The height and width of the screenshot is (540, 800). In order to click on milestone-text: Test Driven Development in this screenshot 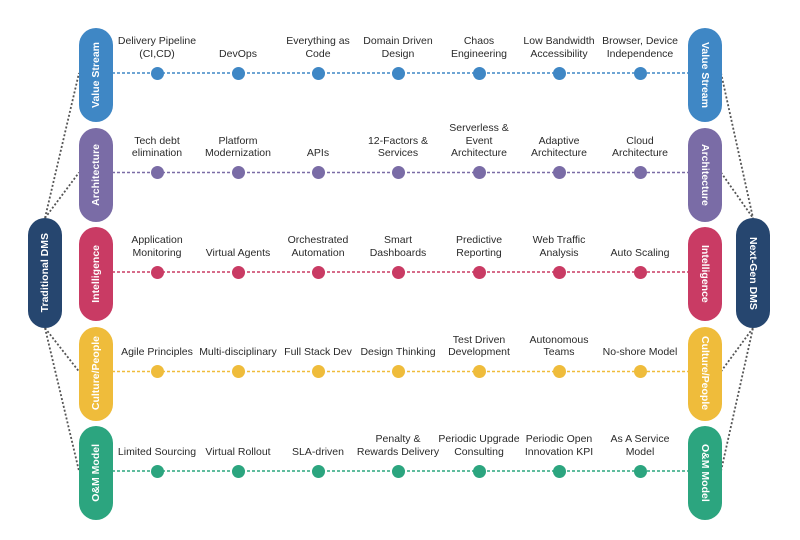, I will do `click(479, 346)`.